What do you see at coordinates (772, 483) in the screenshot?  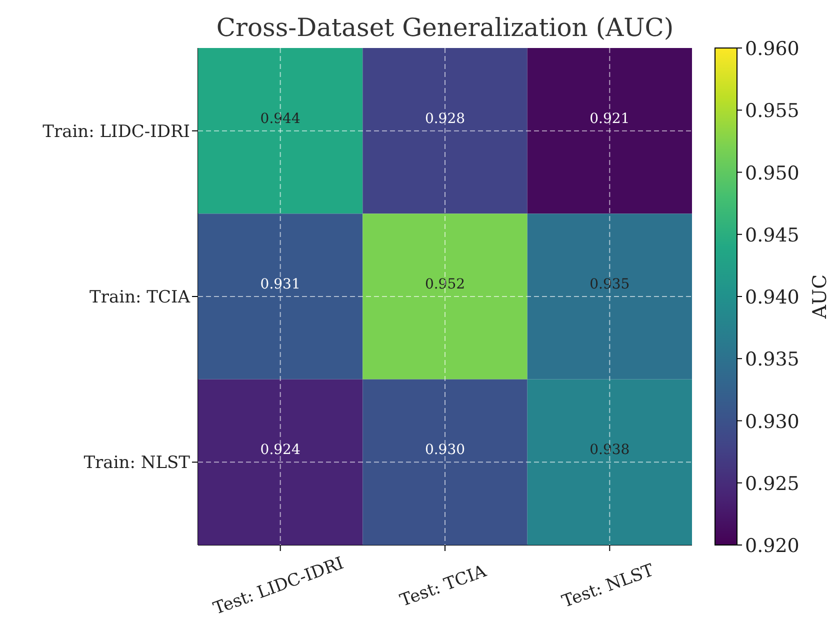 I see `color-bar-label: 0.925` at bounding box center [772, 483].